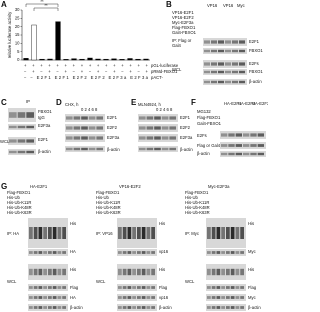  What do you see at coordinates (108, 207) in the screenshot?
I see `label: His-Ub-K48R` at bounding box center [108, 207].